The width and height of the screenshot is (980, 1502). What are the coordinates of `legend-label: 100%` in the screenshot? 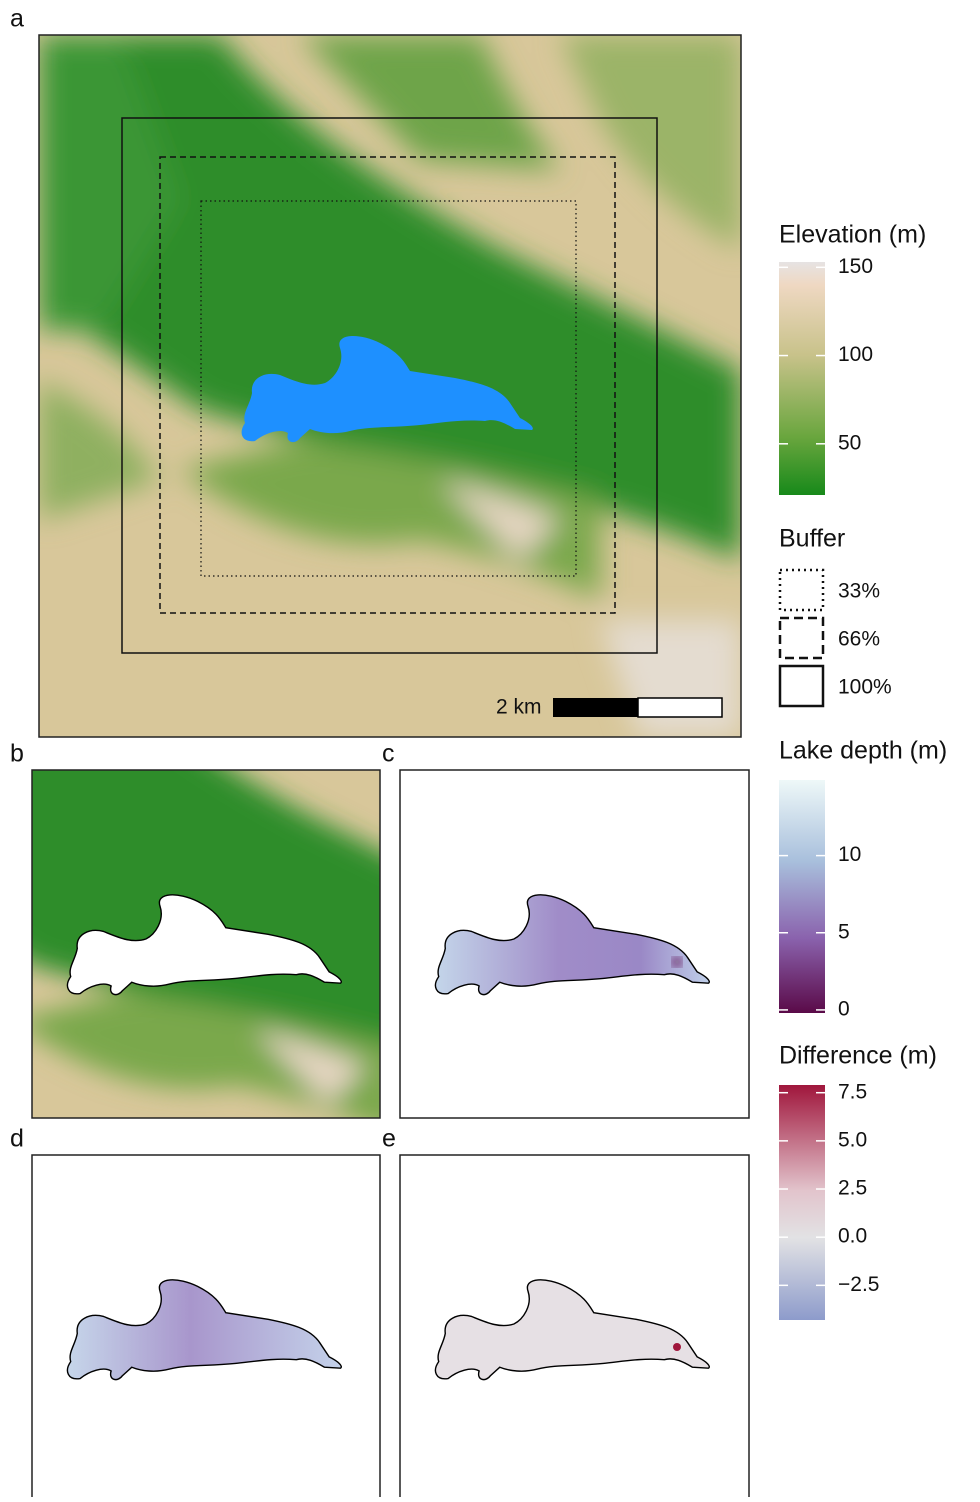 It's located at (865, 687).